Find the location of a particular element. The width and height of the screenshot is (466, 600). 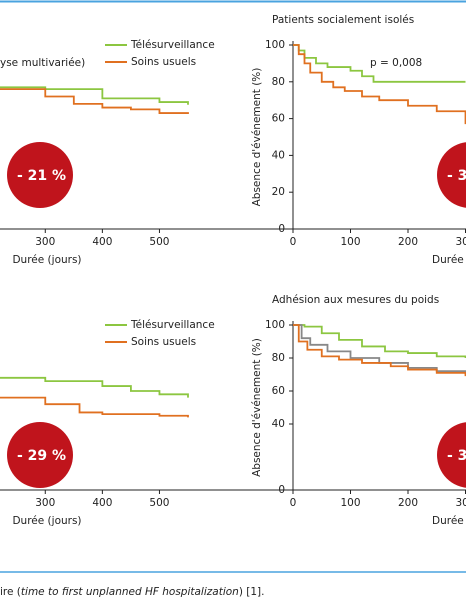

badge-text: - 38 is located at coordinates (456, 176).